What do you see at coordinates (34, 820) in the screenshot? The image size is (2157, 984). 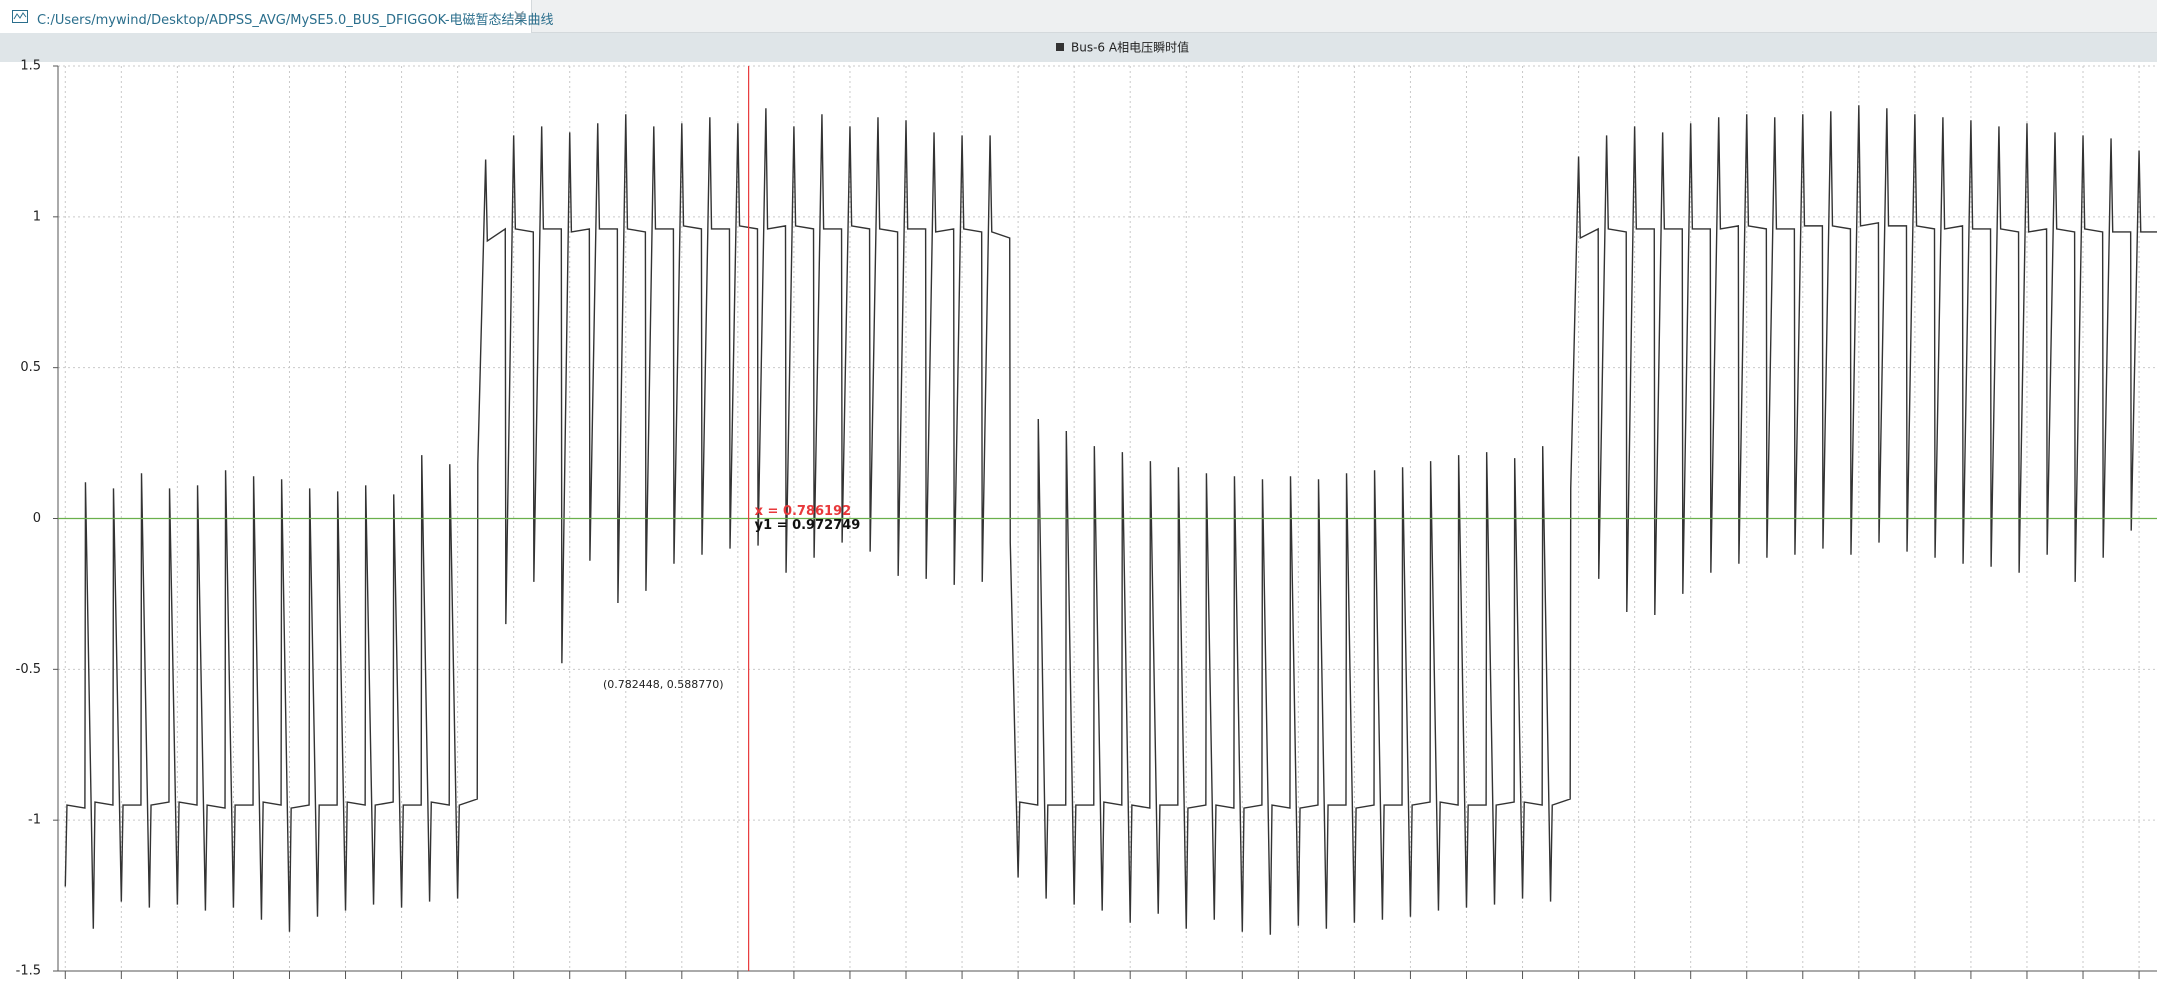 I see `y-tick-label: -1` at bounding box center [34, 820].